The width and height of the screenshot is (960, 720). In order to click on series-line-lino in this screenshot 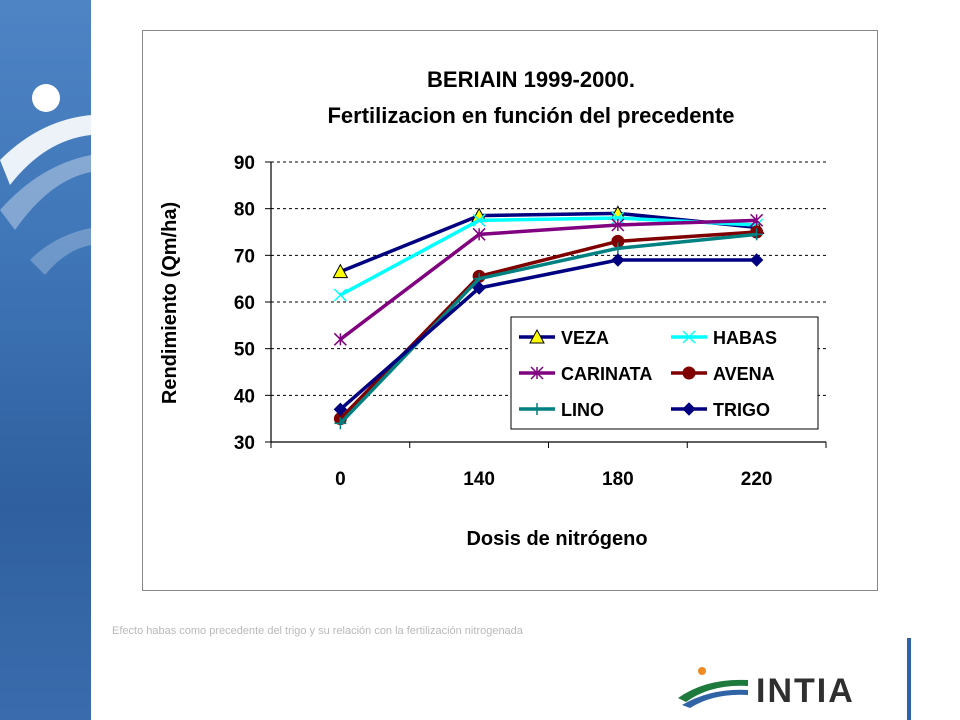, I will do `click(548, 328)`.